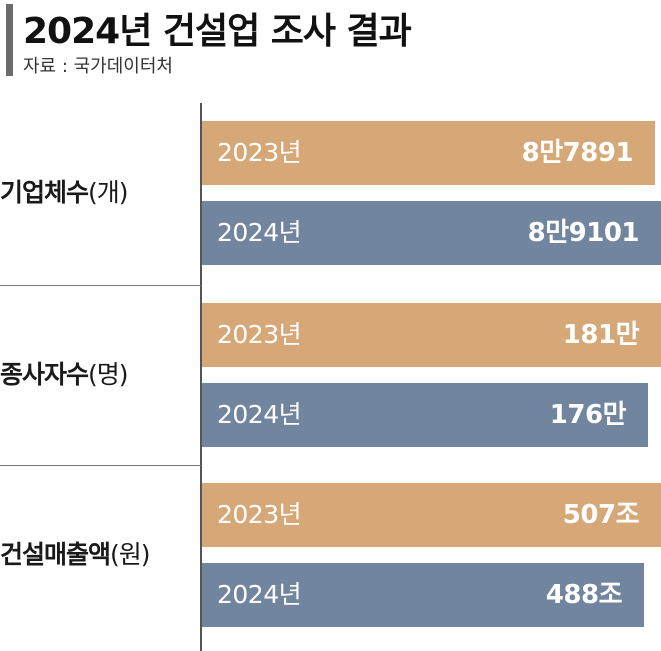 The height and width of the screenshot is (651, 661). Describe the element at coordinates (601, 515) in the screenshot. I see `bar-value-label: 507조` at that location.